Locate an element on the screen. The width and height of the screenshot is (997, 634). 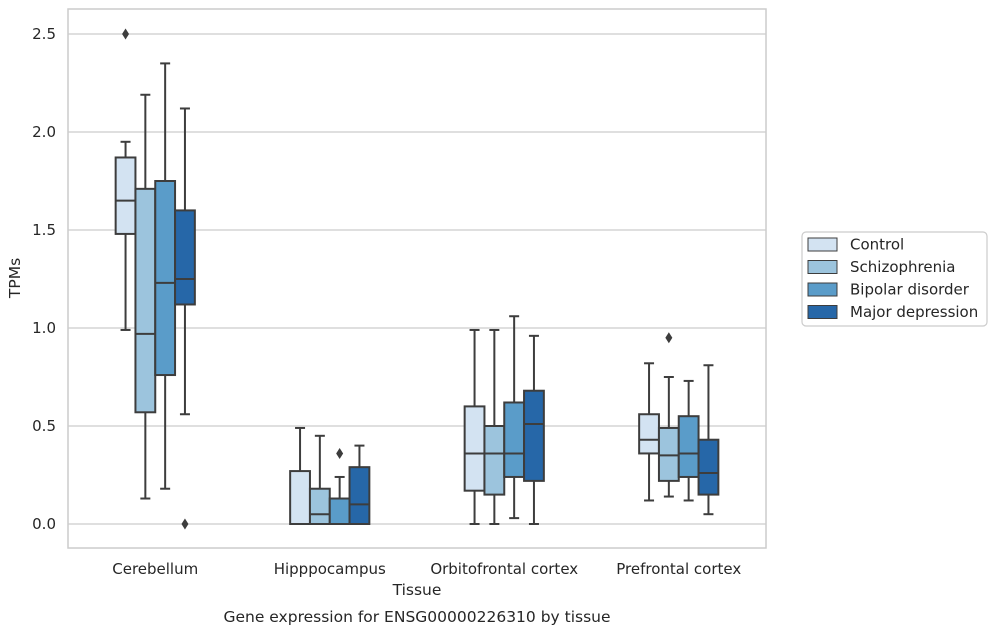
y-tick-labels: 0.0 0.5 1.0 1.5 2.0 2.5 is located at coordinates (44, 279).